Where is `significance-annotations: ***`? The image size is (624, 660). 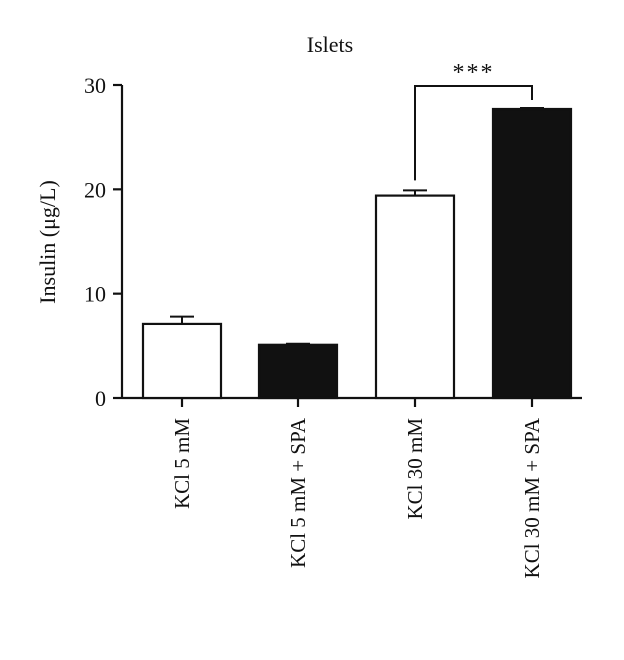 significance-annotations: *** is located at coordinates (473, 120).